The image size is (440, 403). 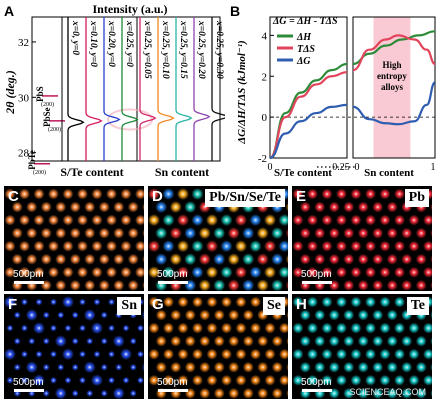 I want to click on panel-b-ytick-label: 4, so click(x=265, y=36).